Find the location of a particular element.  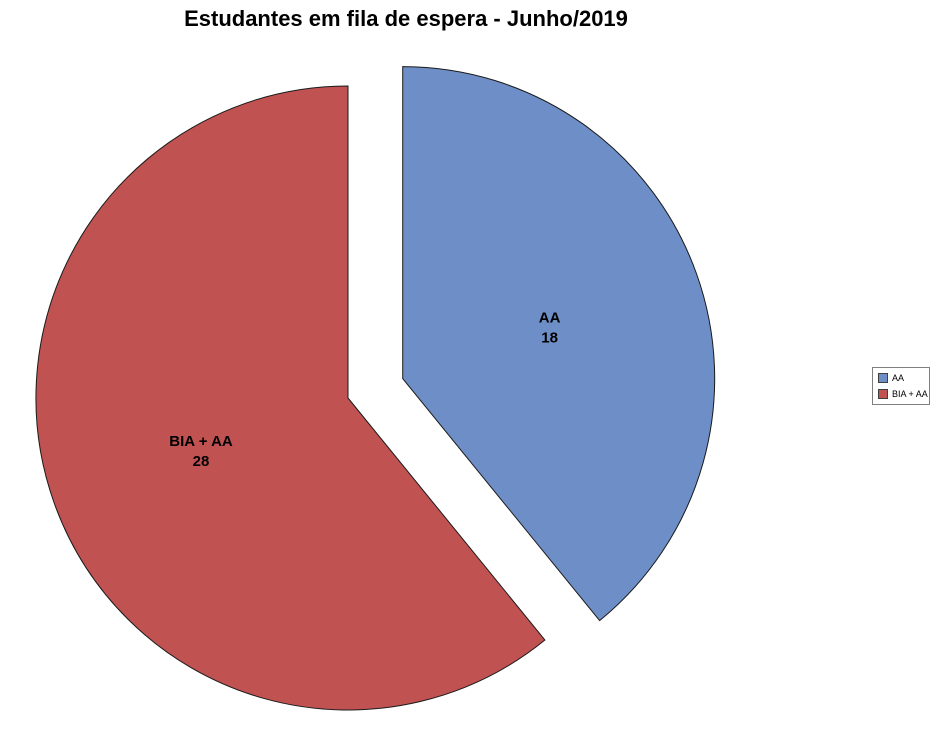

slice-label-aa: AA 18 is located at coordinates (550, 327).